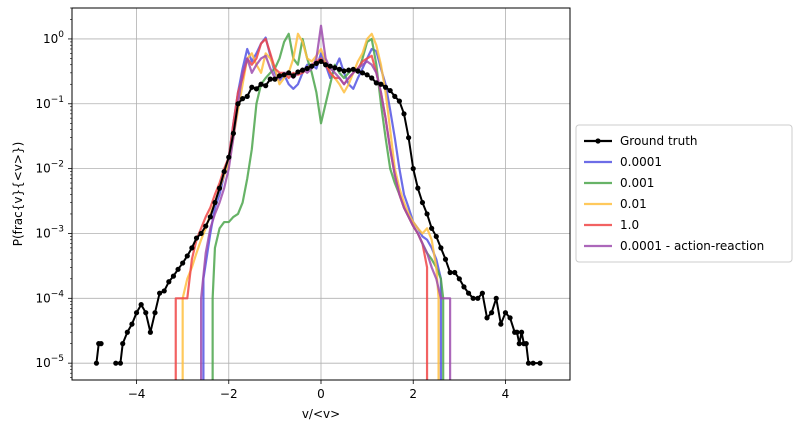 The width and height of the screenshot is (802, 432). Describe the element at coordinates (641, 162) in the screenshot. I see `legend-label: 0.0001` at that location.